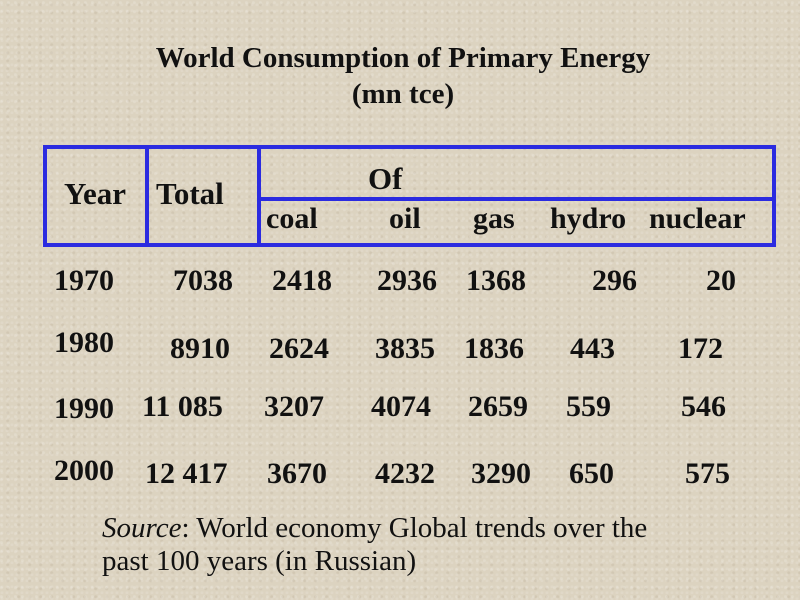  What do you see at coordinates (494, 348) in the screenshot?
I see `cell-gas: 1836` at bounding box center [494, 348].